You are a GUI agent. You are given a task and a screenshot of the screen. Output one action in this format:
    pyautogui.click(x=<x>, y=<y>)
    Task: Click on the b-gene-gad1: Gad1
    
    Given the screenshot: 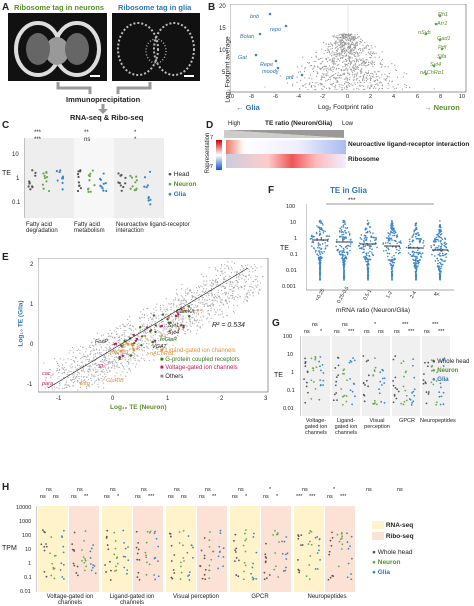 What is the action you would take?
    pyautogui.click(x=444, y=39)
    